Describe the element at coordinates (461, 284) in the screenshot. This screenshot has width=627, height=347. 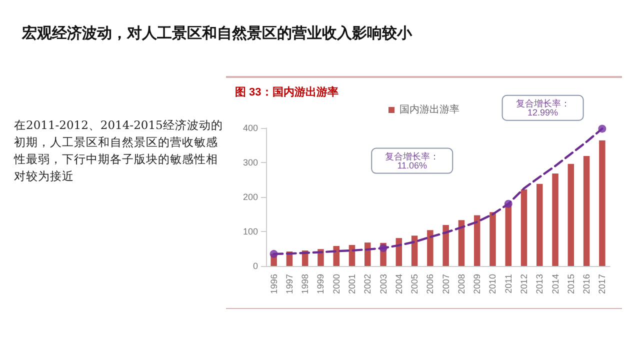
I see `x-tick-label: 2008` at that location.